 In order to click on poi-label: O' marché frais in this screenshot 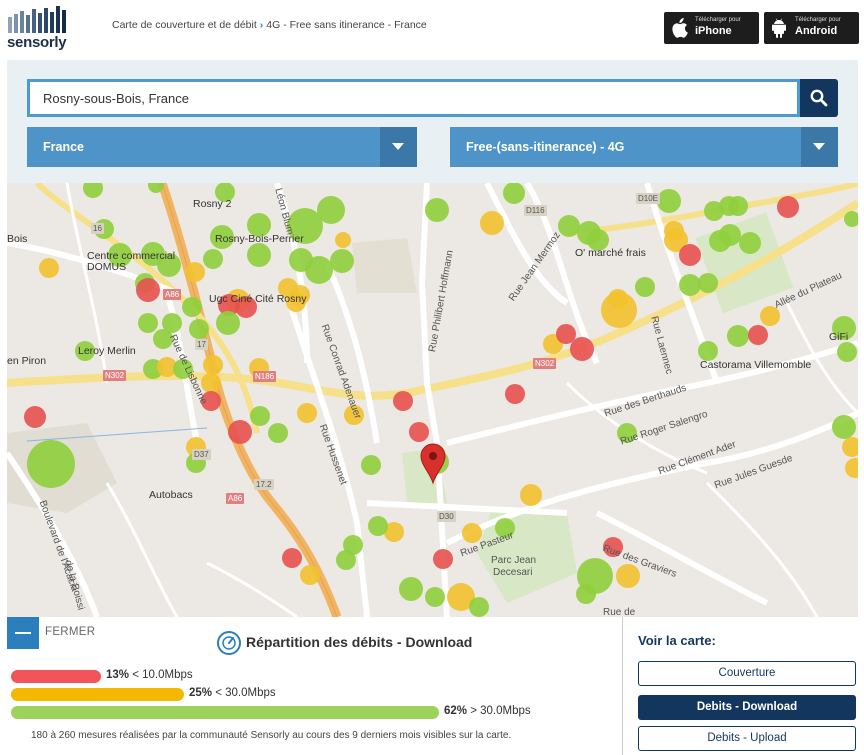, I will do `click(610, 253)`.